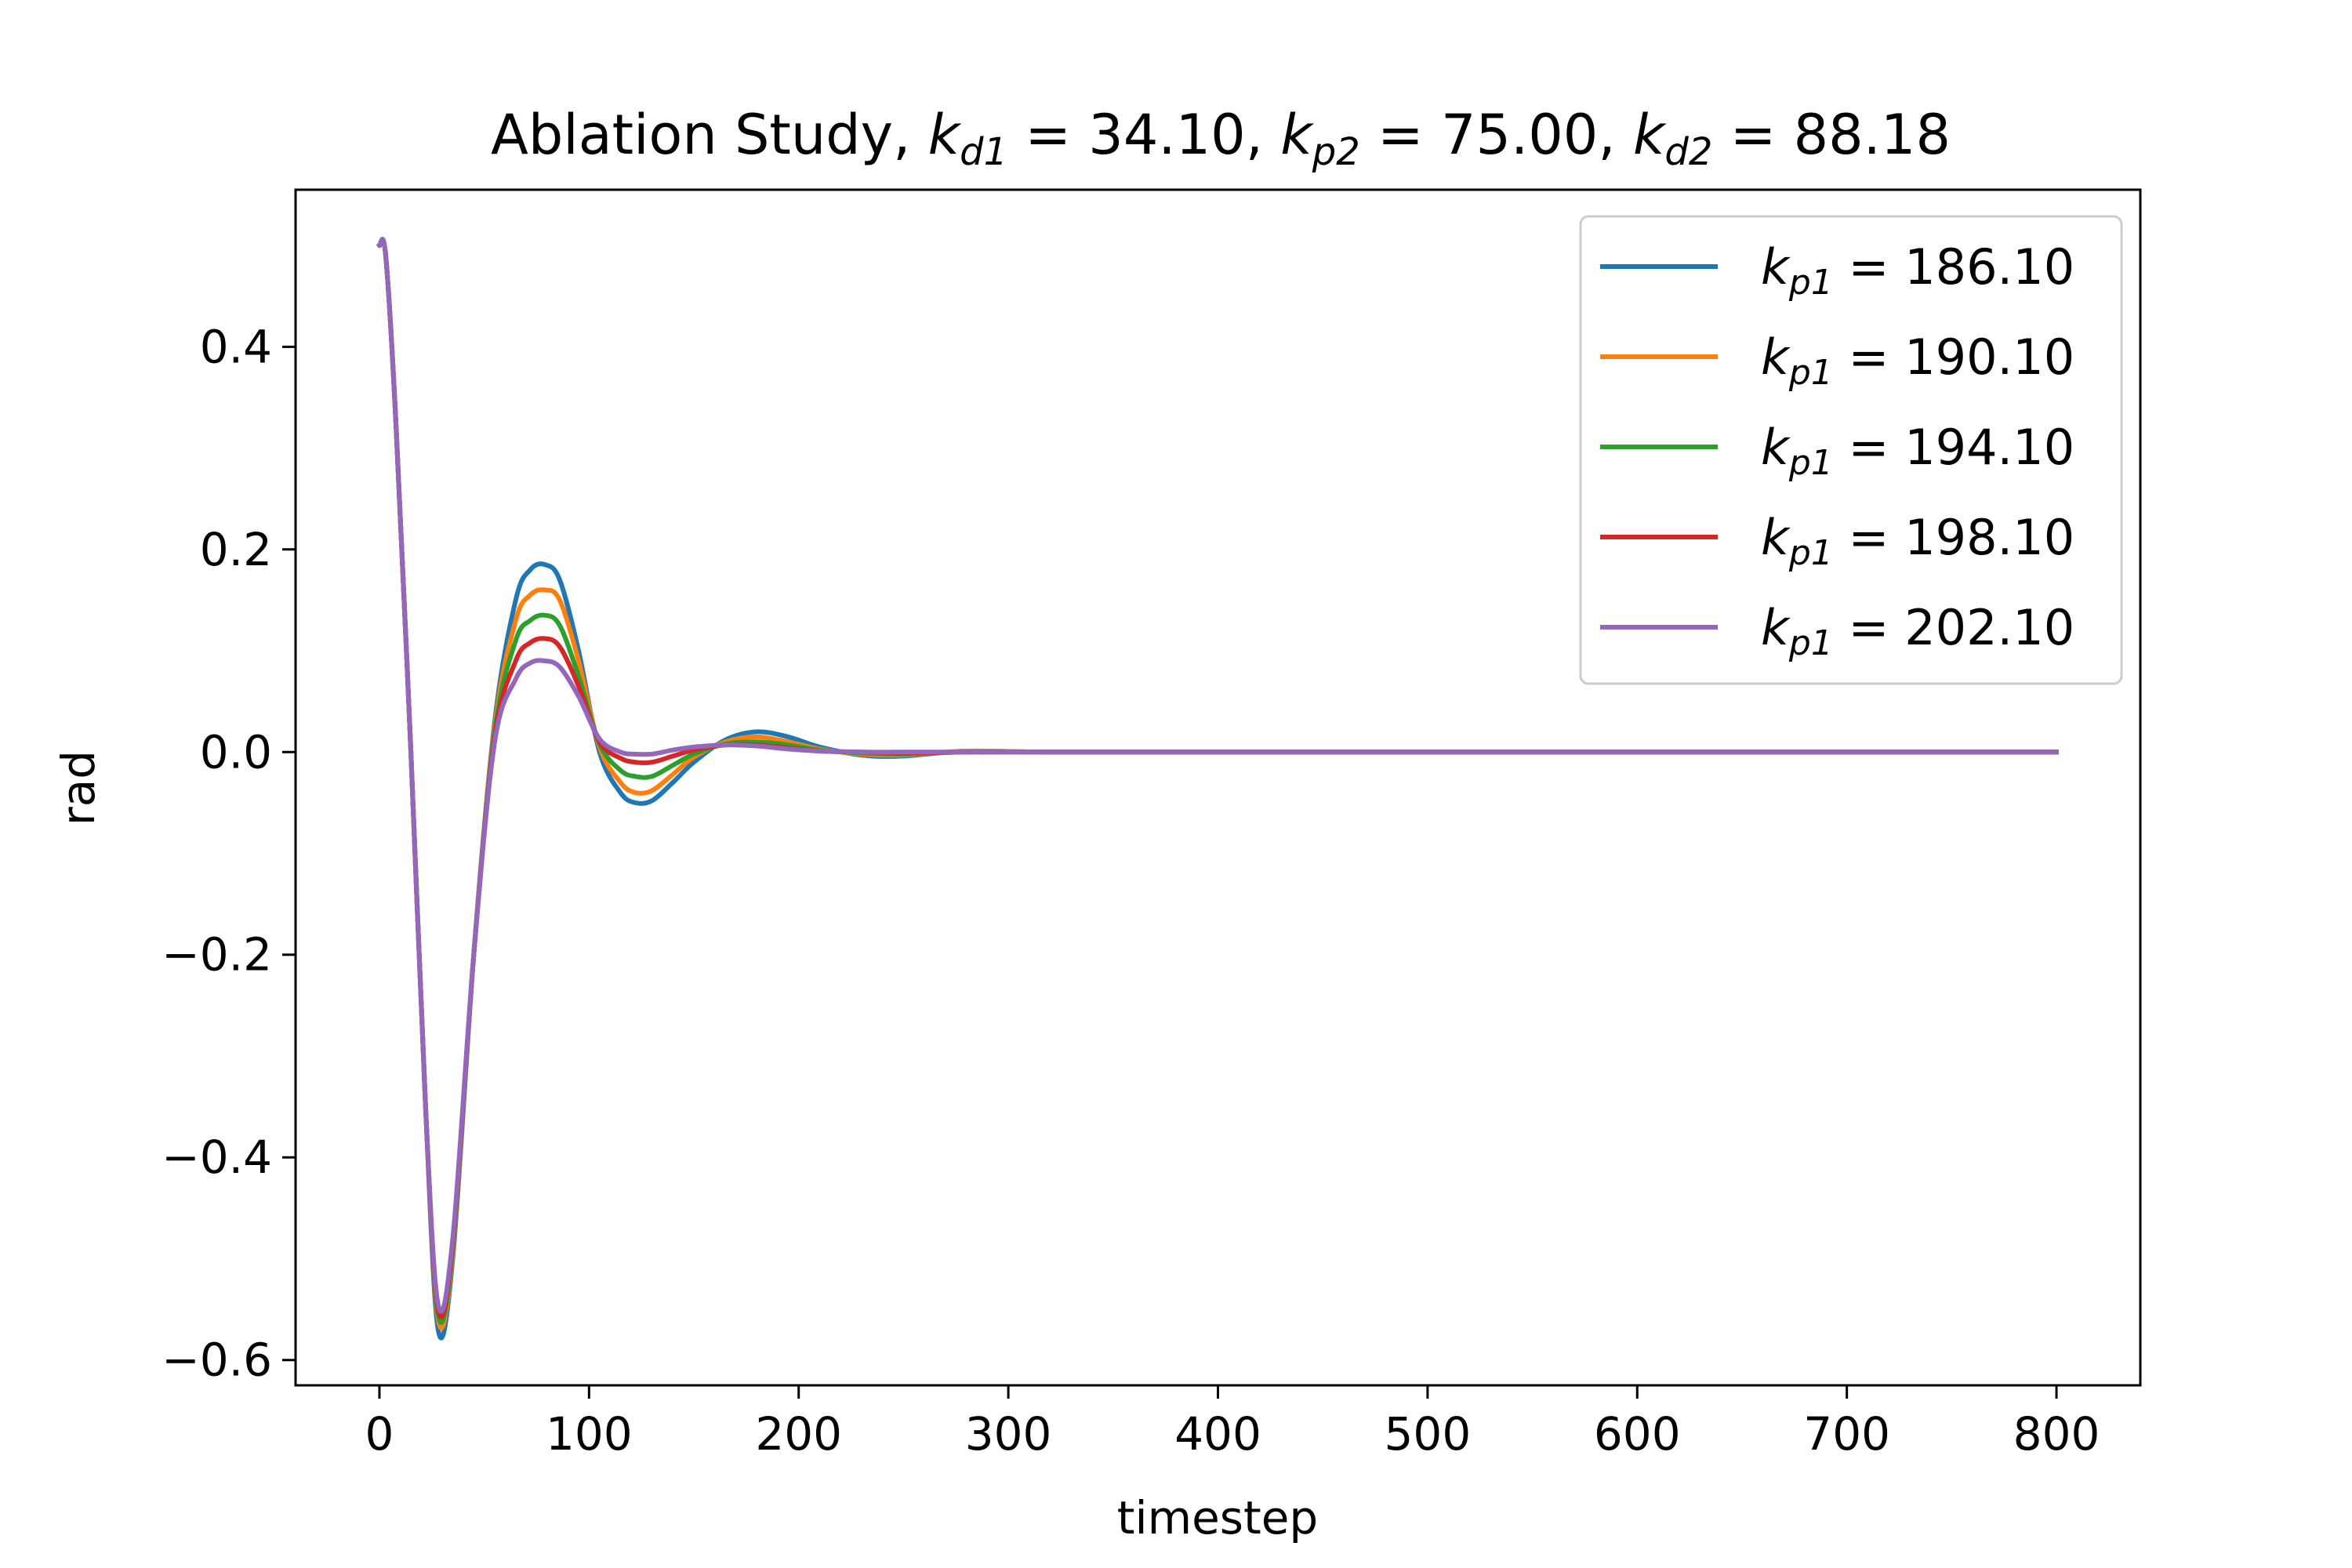  I want to click on x-tick-label: 0, so click(379, 1434).